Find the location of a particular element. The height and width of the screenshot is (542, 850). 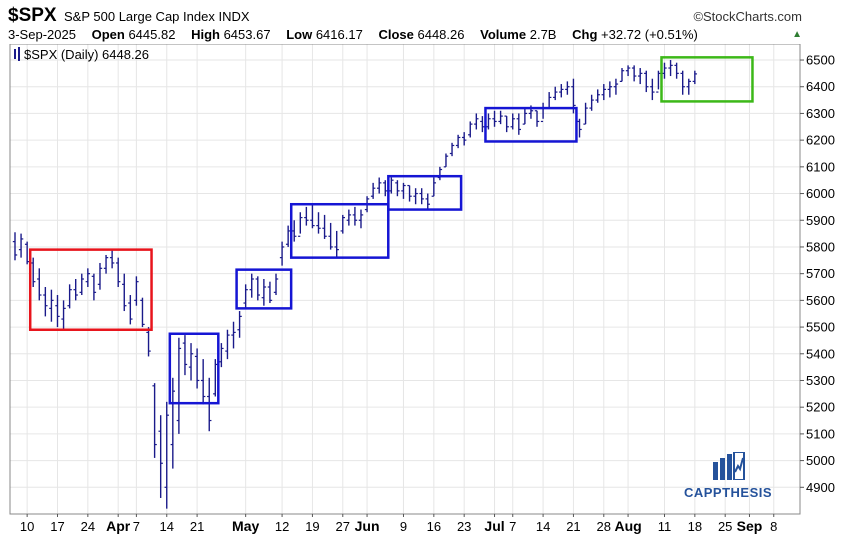

y-tick-label: 5500 is located at coordinates (820, 327).